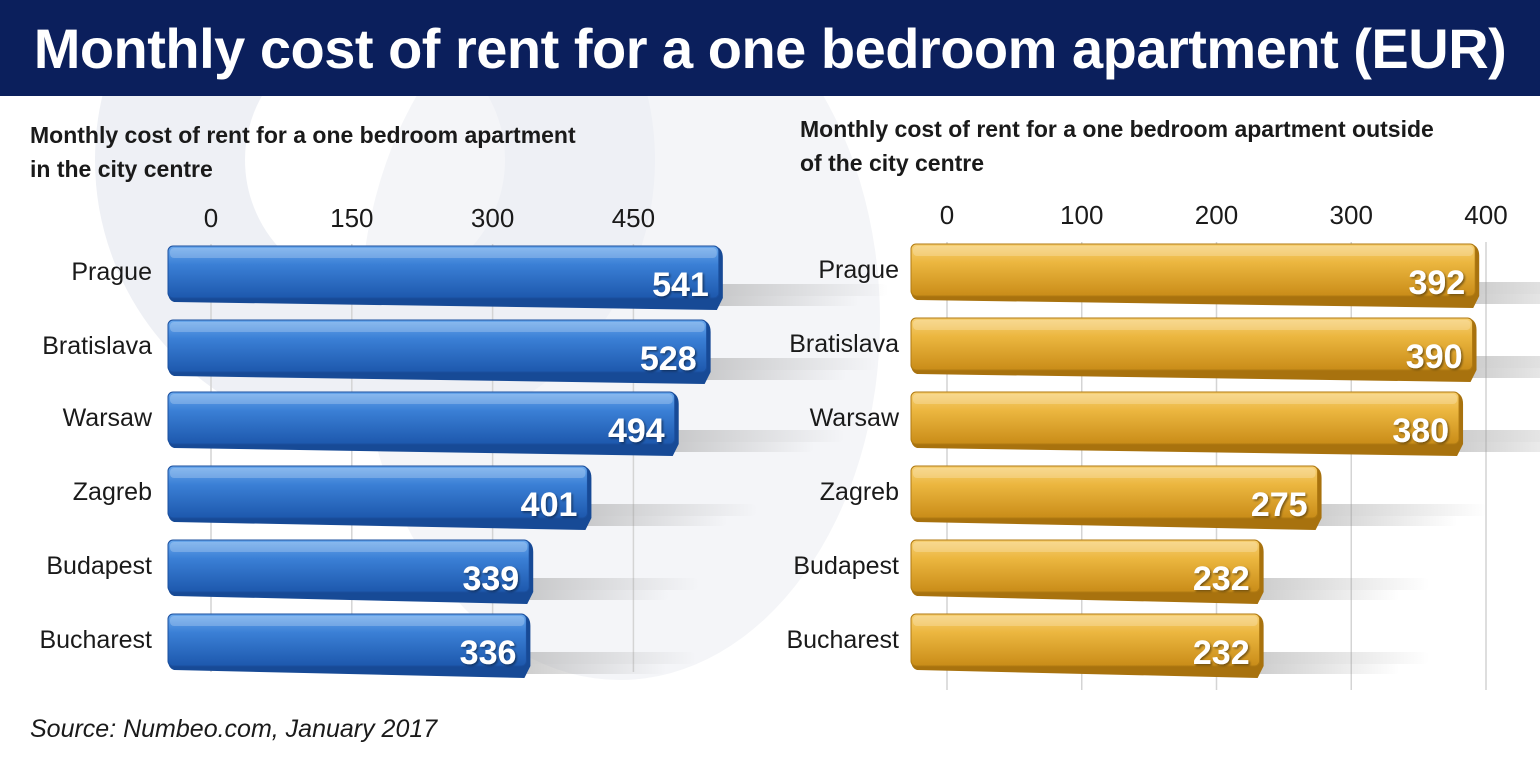  I want to click on tick-label: 100, so click(1081, 215).